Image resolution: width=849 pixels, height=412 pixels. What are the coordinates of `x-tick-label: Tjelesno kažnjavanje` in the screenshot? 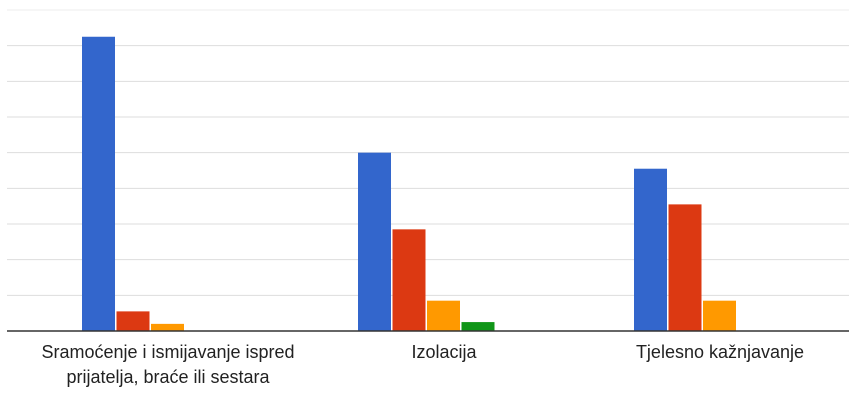 It's located at (720, 352).